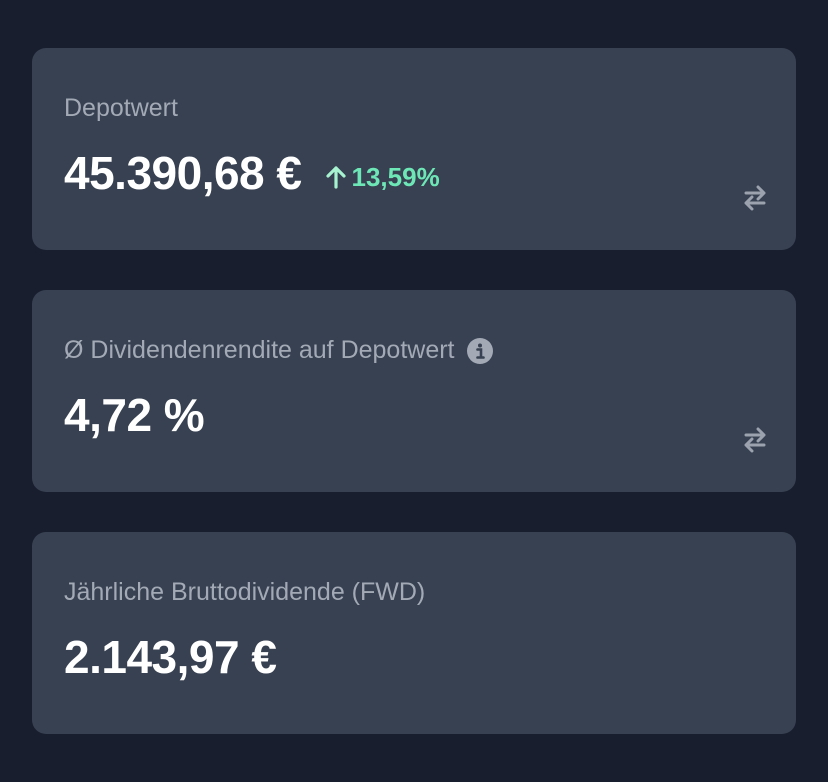 This screenshot has width=828, height=782. I want to click on card-label: Ø Dividendenrendite auf Depotwert, so click(259, 350).